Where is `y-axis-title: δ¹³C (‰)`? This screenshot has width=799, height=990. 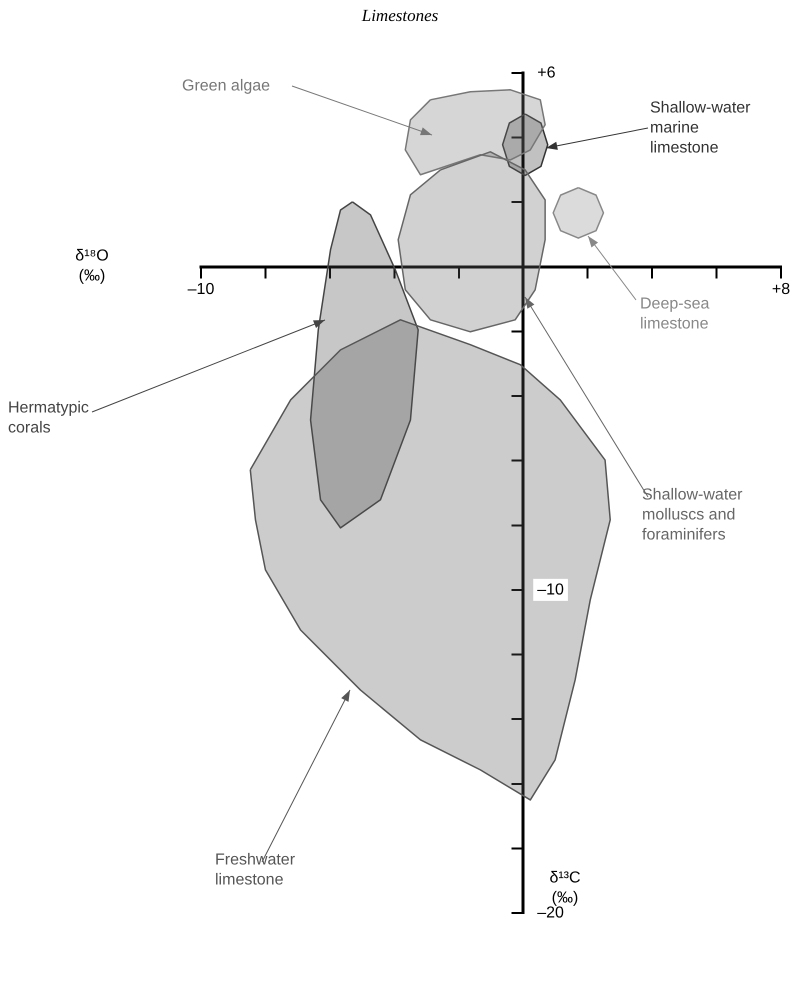 y-axis-title: δ¹³C (‰) is located at coordinates (565, 887).